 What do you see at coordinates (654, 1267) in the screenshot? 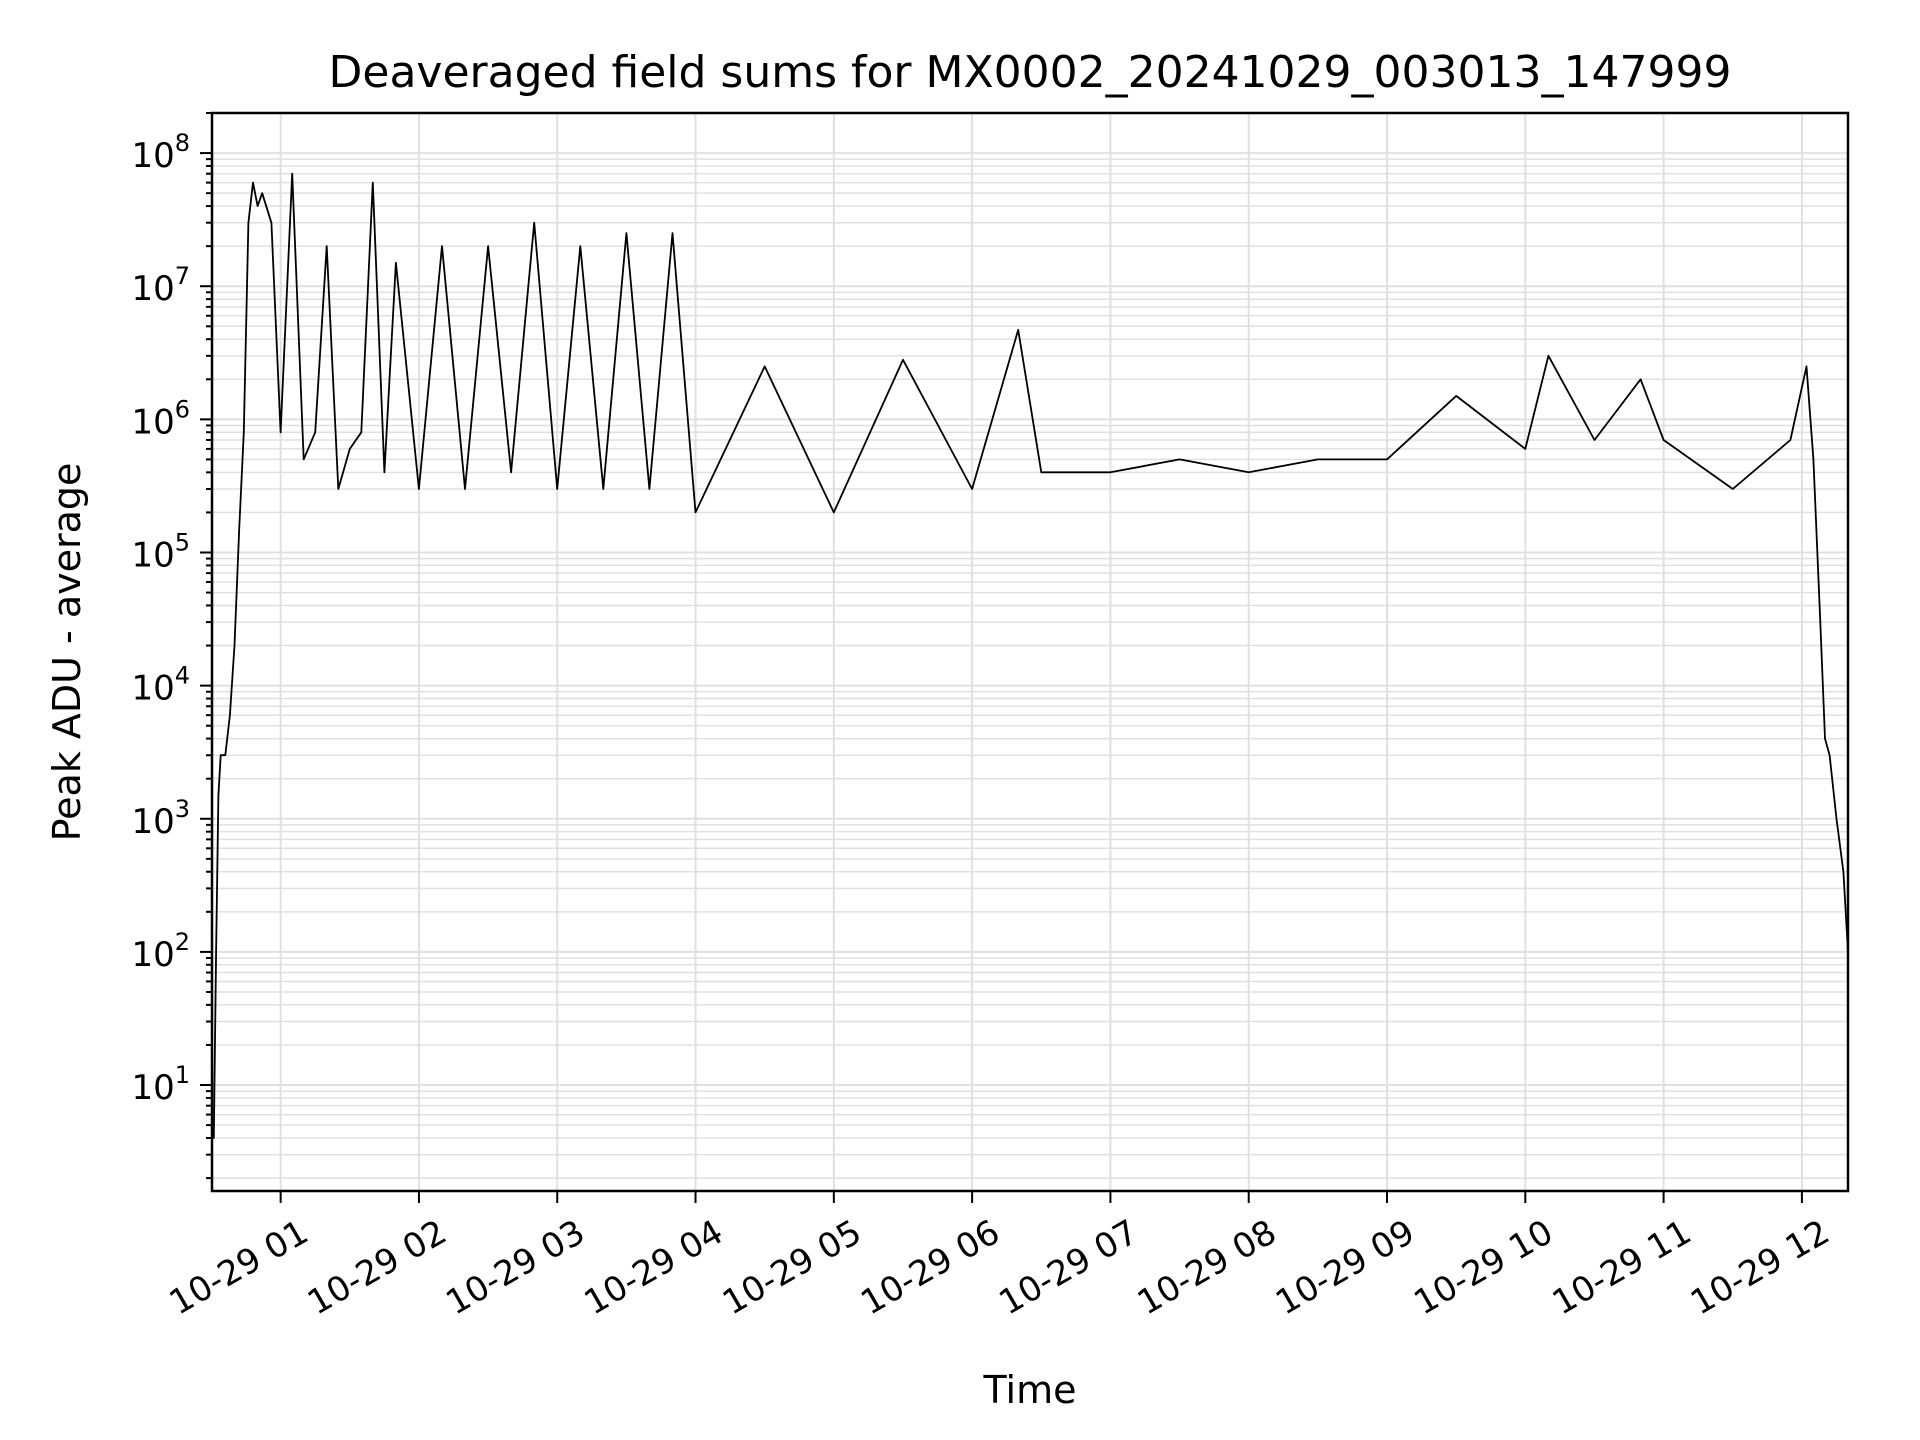
I see `x-tick-label: 10-29 04` at bounding box center [654, 1267].